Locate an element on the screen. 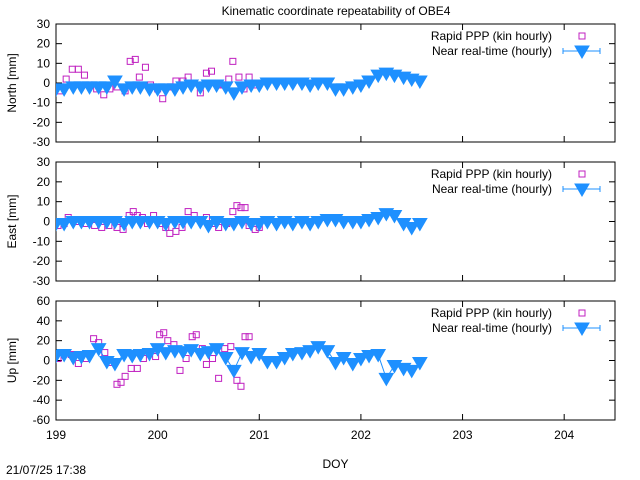  legend-swatch-nrt is located at coordinates (582, 190).